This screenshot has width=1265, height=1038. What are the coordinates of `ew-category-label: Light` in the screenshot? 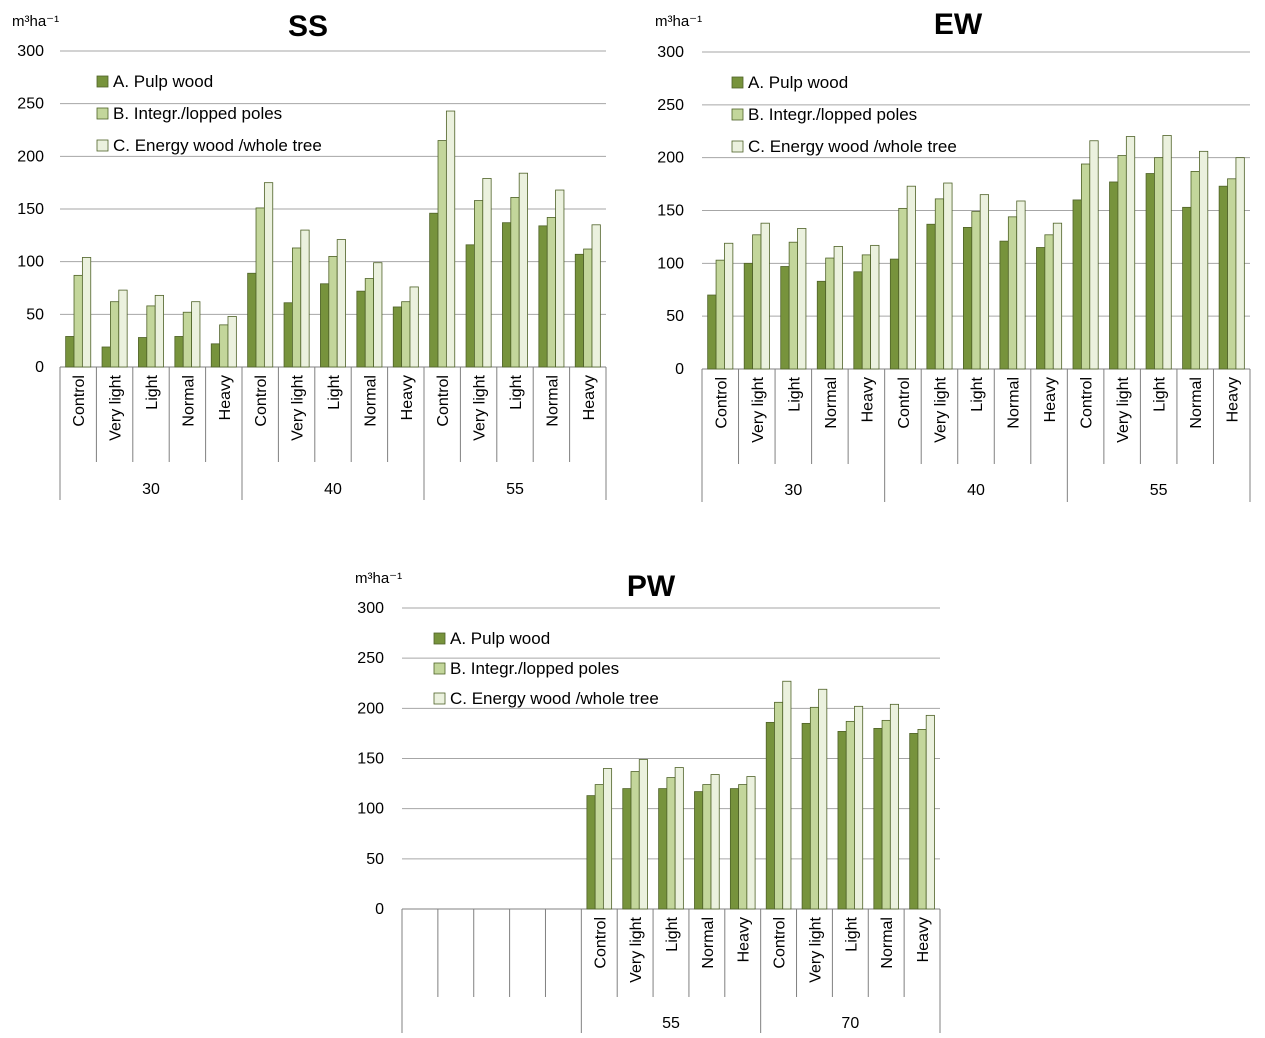 It's located at (794, 393).